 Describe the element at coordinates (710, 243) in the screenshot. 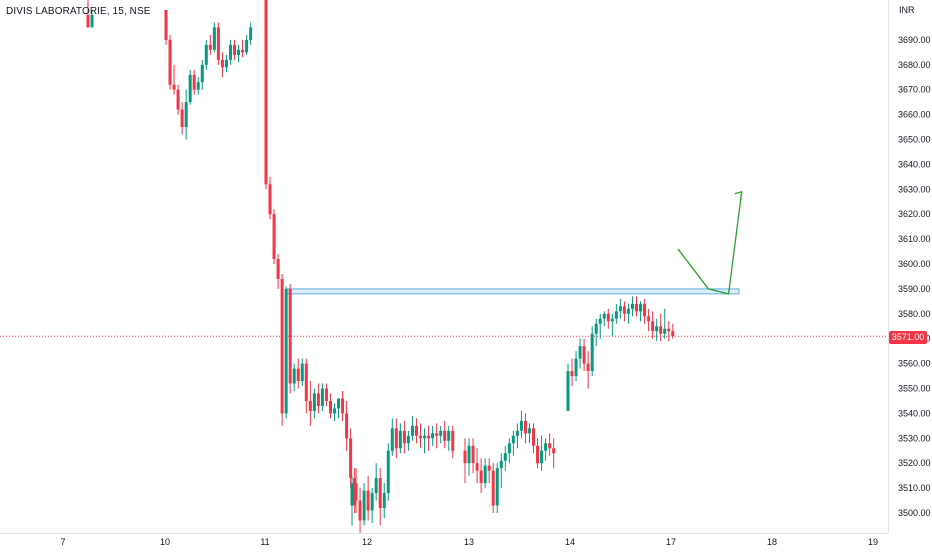

I see `projection-arrow` at that location.